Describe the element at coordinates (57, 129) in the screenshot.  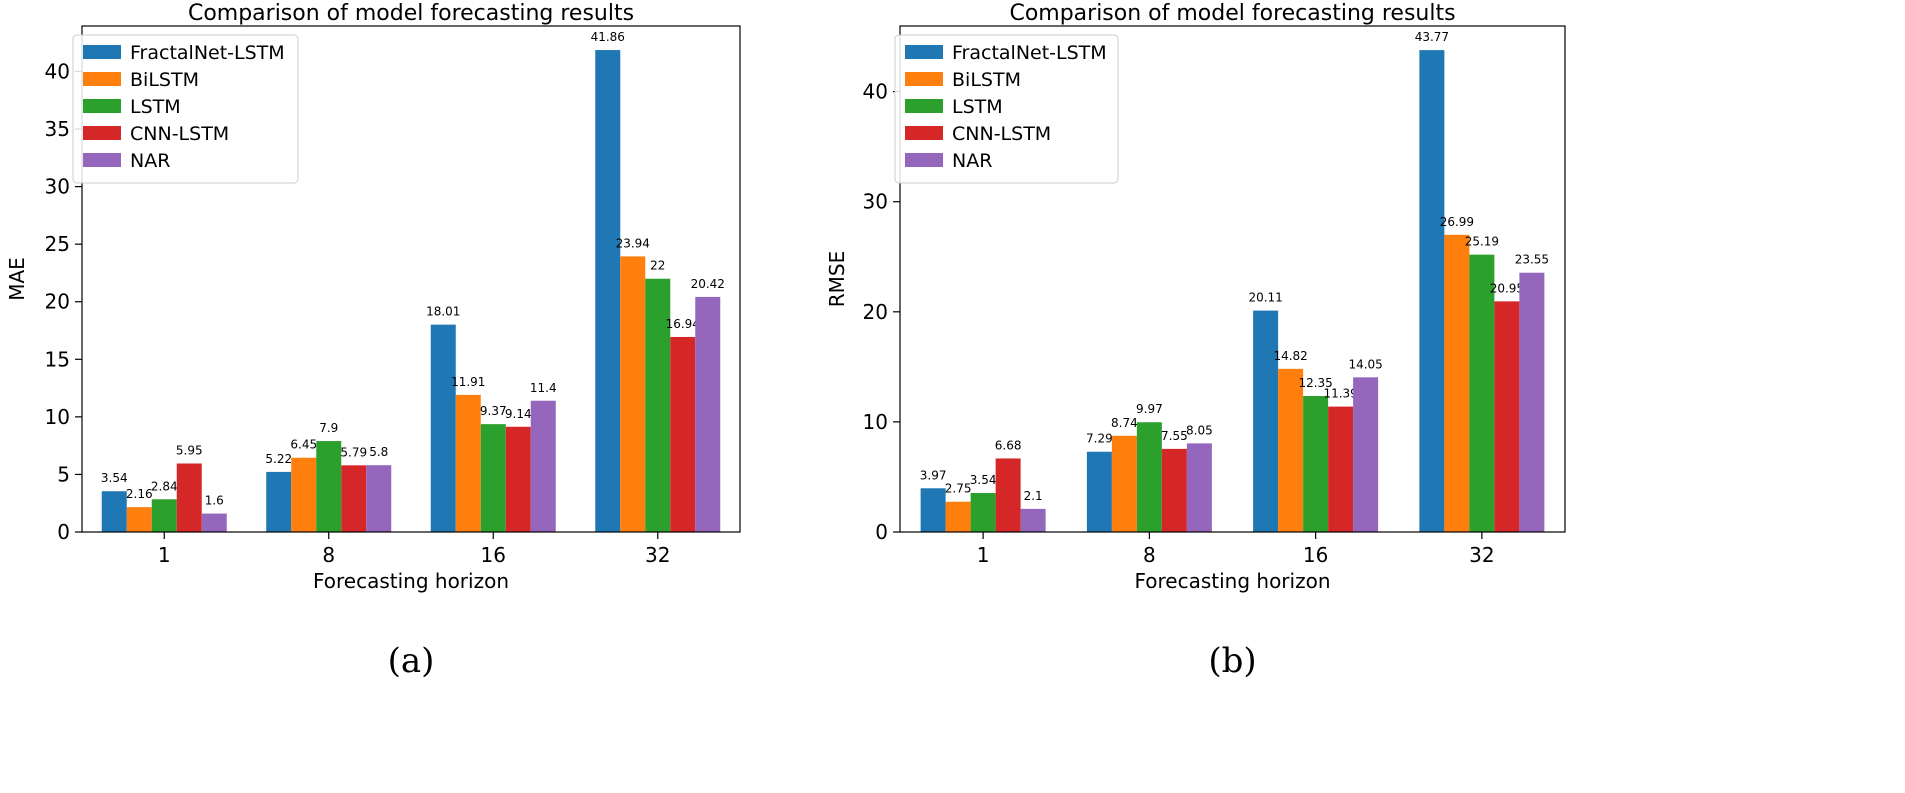
I see `y-tick-label: 35` at that location.